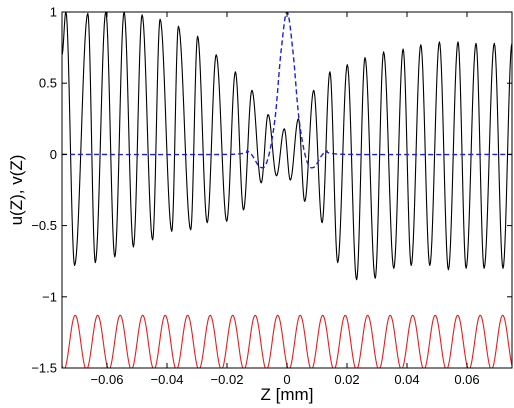 The height and width of the screenshot is (408, 514). Describe the element at coordinates (44, 225) in the screenshot. I see `y-tick-label: −0.5` at that location.